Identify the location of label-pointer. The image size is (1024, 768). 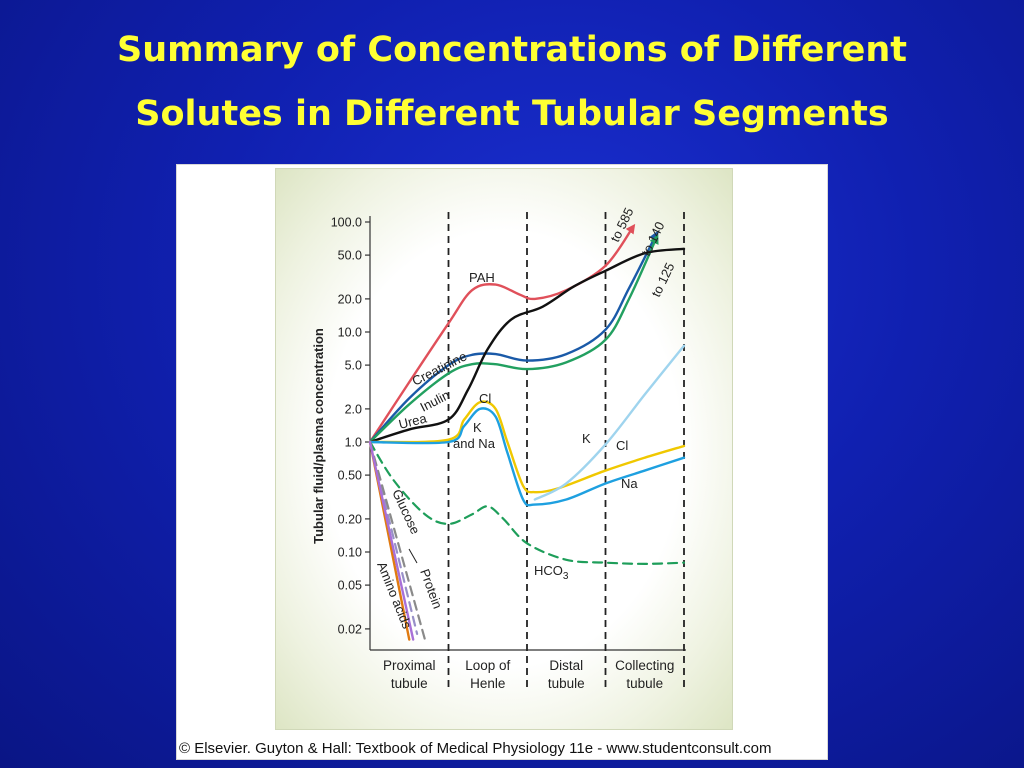
(413, 556).